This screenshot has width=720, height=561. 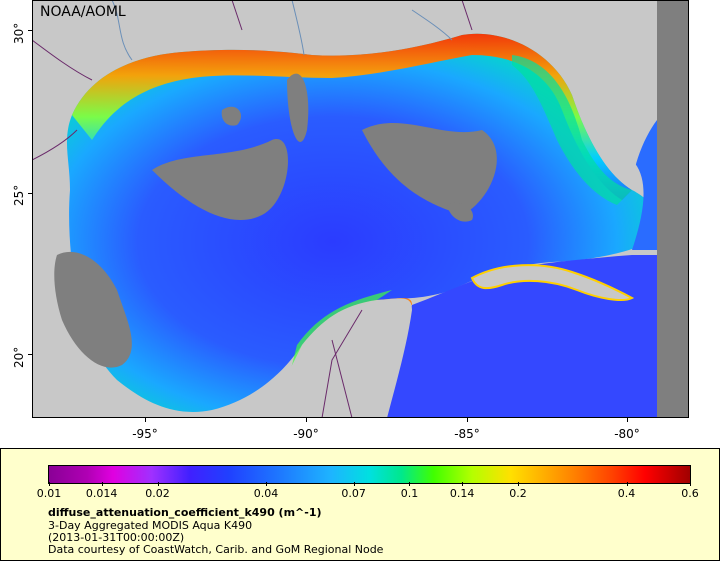 What do you see at coordinates (624, 185) in the screenshot?
I see `atlantic-water` at bounding box center [624, 185].